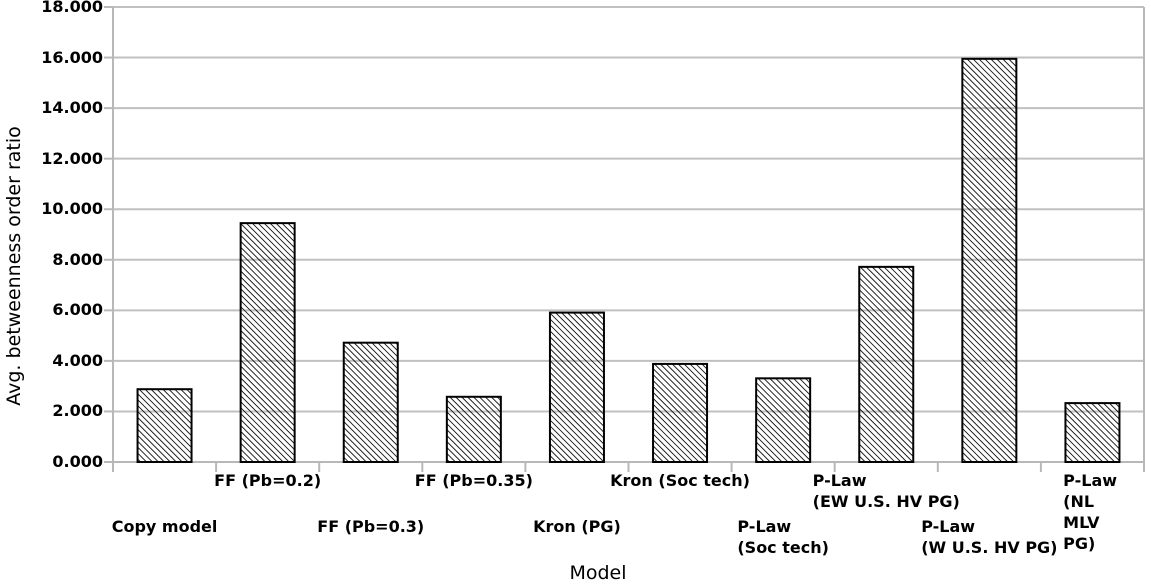 This screenshot has height=588, width=1151. What do you see at coordinates (598, 573) in the screenshot?
I see `x-axis-title: Model` at bounding box center [598, 573].